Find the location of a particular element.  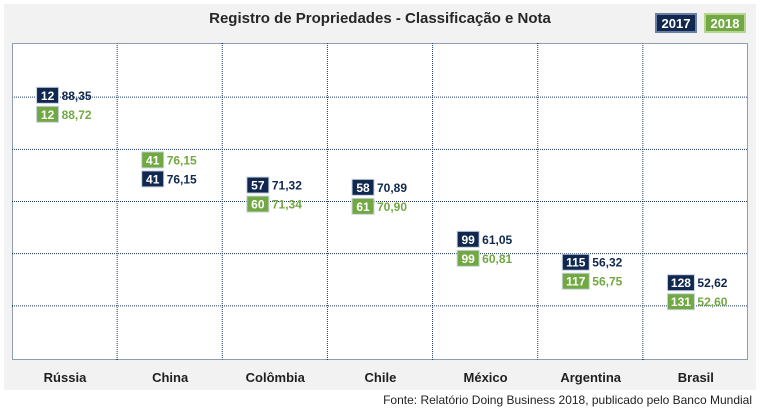

marker-2018-6-rank-label: 131 is located at coordinates (681, 302).